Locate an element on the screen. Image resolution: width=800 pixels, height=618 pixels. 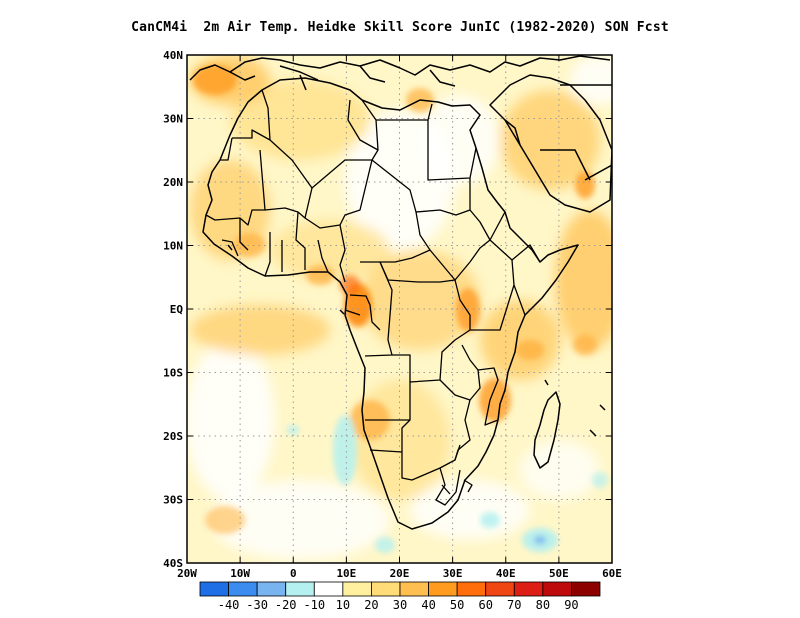
colorbar-label: -20 is located at coordinates (286, 605).